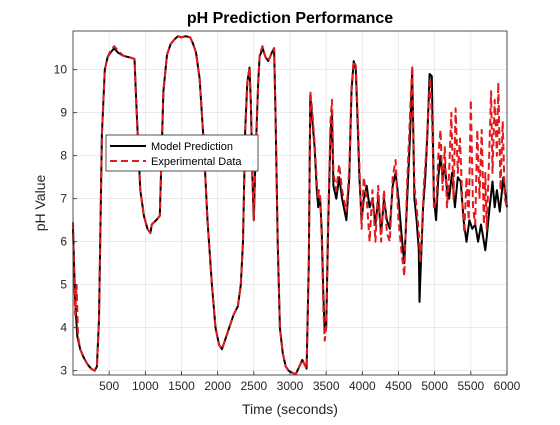  Describe the element at coordinates (290, 409) in the screenshot. I see `x-axis-label: Time (seconds)` at that location.